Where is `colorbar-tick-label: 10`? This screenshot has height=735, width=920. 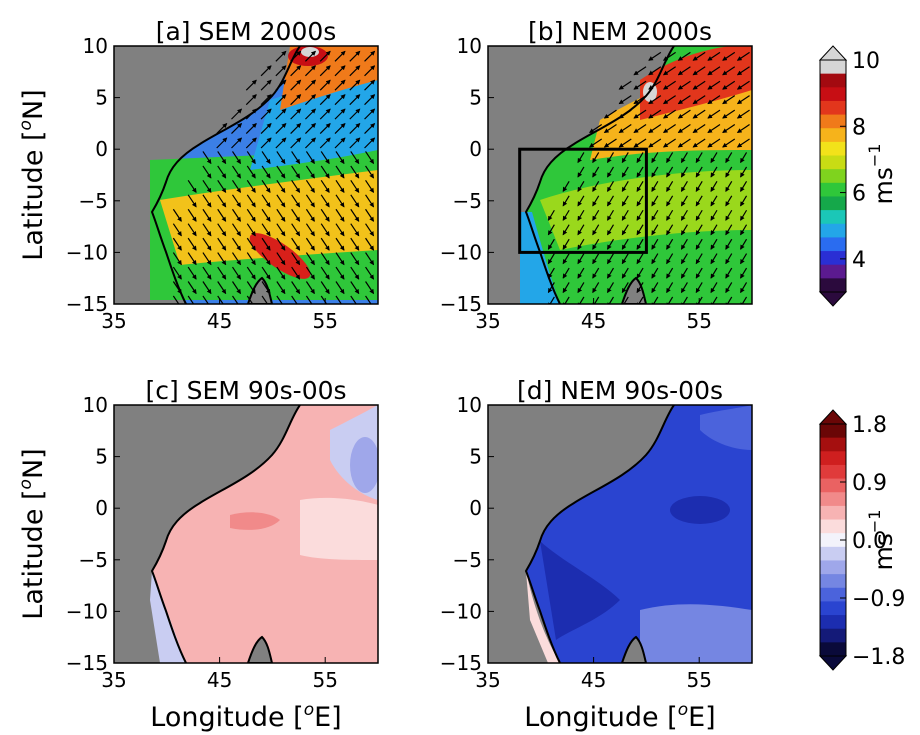
colorbar-tick-label: 10 is located at coordinates (866, 61).